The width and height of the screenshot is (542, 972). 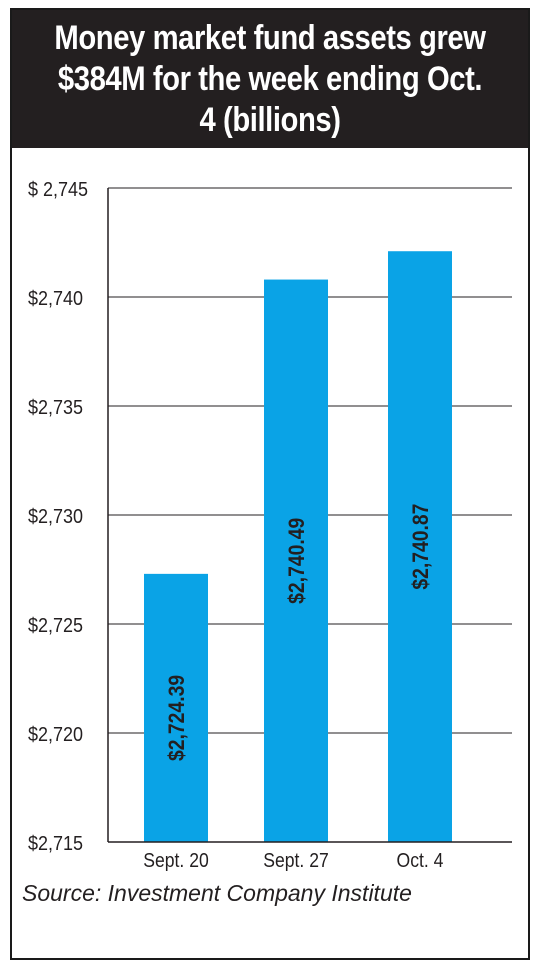 What do you see at coordinates (420, 860) in the screenshot?
I see `x-tick-label: Oct. 4` at bounding box center [420, 860].